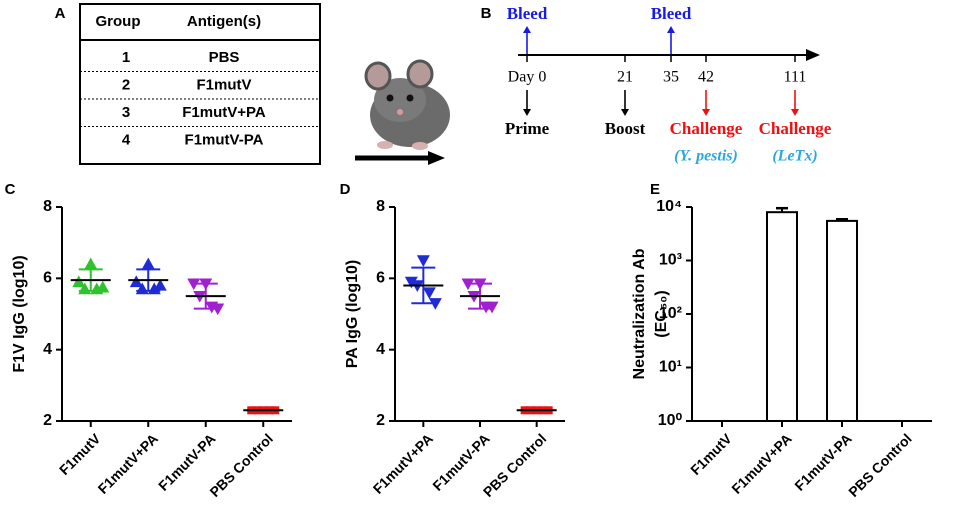 The height and width of the screenshot is (526, 965). Describe the element at coordinates (625, 128) in the screenshot. I see `event-label: Boost` at that location.